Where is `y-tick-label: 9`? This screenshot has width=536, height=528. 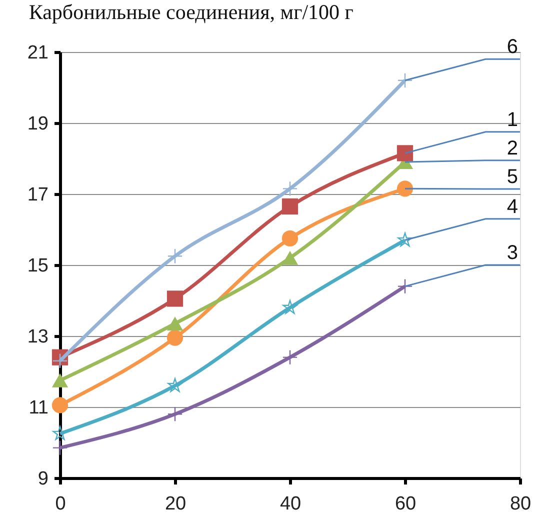 y-tick-label: 9 is located at coordinates (43, 479).